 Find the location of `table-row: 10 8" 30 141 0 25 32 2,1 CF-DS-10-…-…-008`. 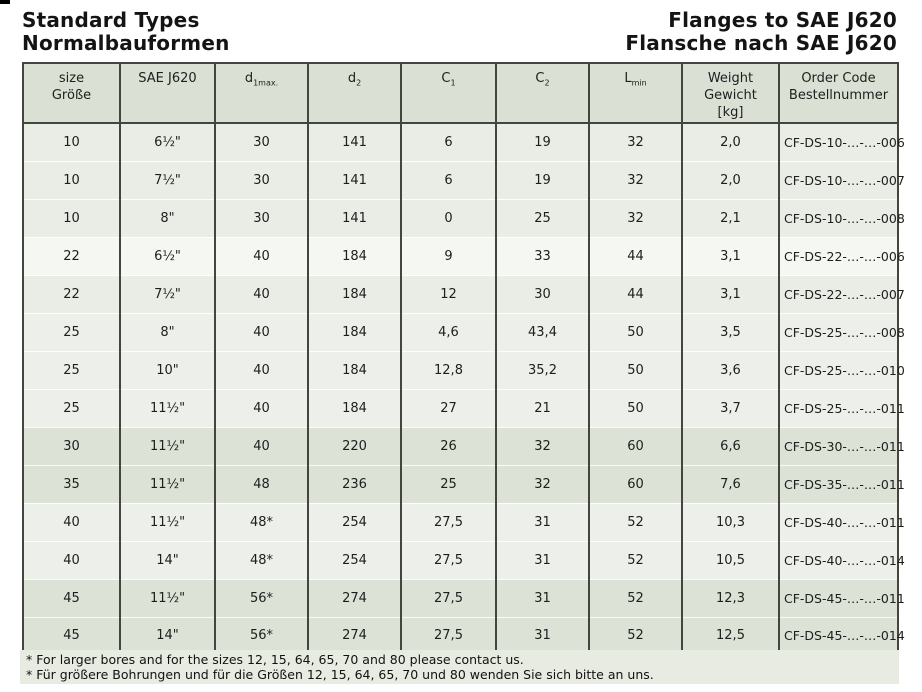

table-row: 10 8" 30 141 0 25 32 2,1 CF-DS-10-…-…-008 is located at coordinates (463, 217).